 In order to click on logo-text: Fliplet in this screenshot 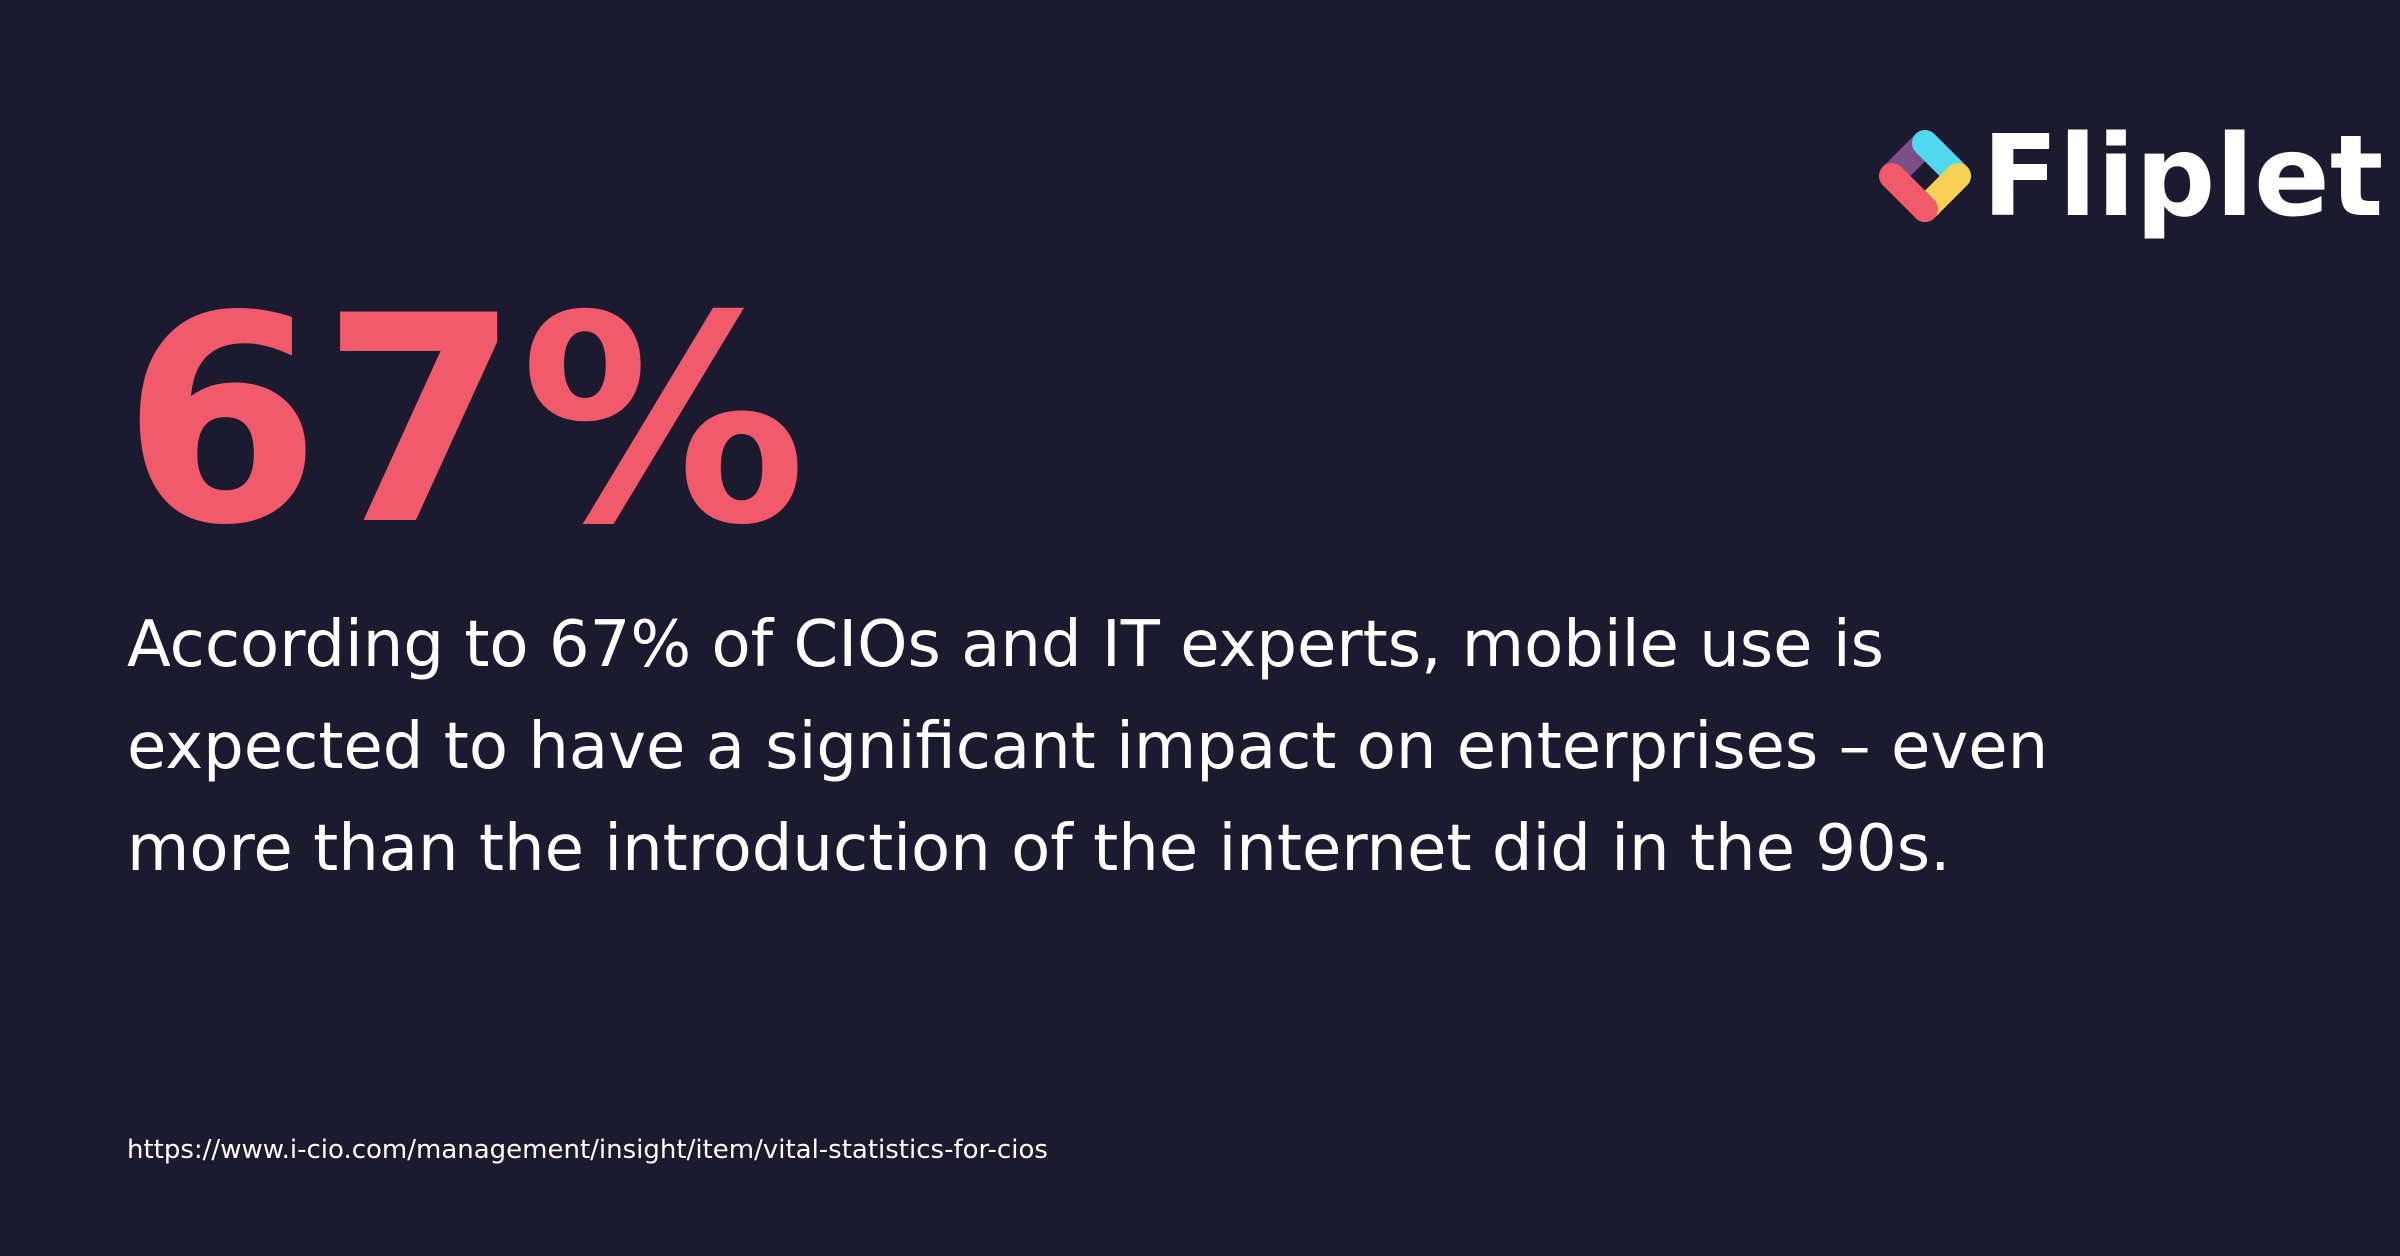, I will do `click(2182, 177)`.